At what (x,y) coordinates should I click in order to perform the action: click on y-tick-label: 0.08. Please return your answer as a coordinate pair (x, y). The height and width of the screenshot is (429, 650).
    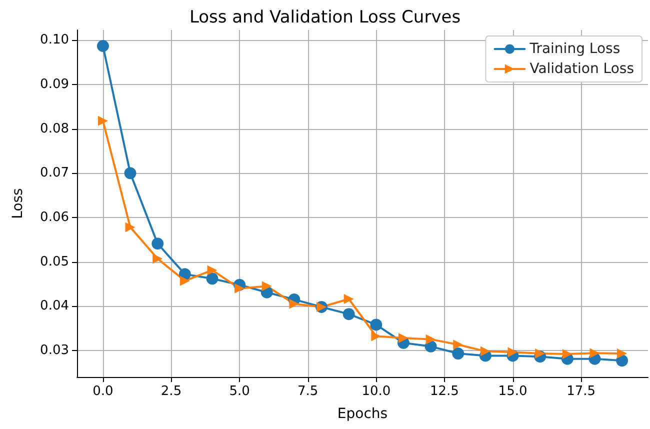
    Looking at the image, I should click on (54, 128).